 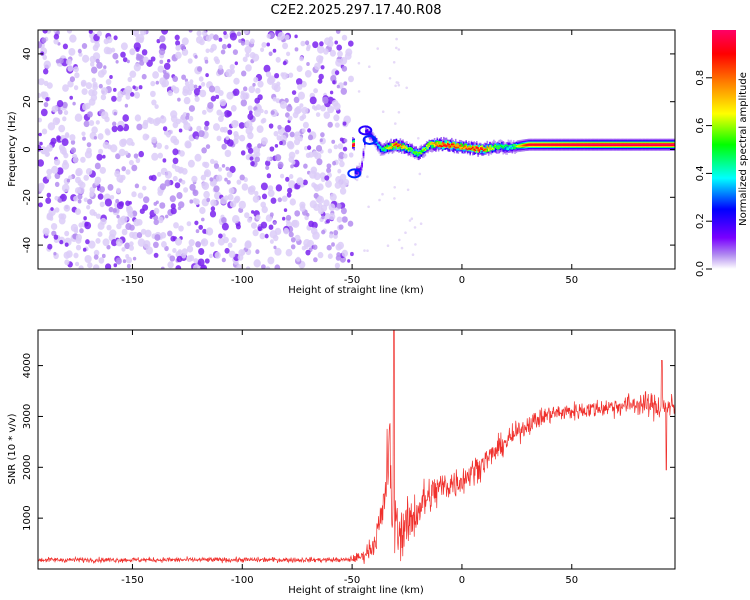 I want to click on snr-xlabel: Height of straight line (km), so click(x=356, y=590).